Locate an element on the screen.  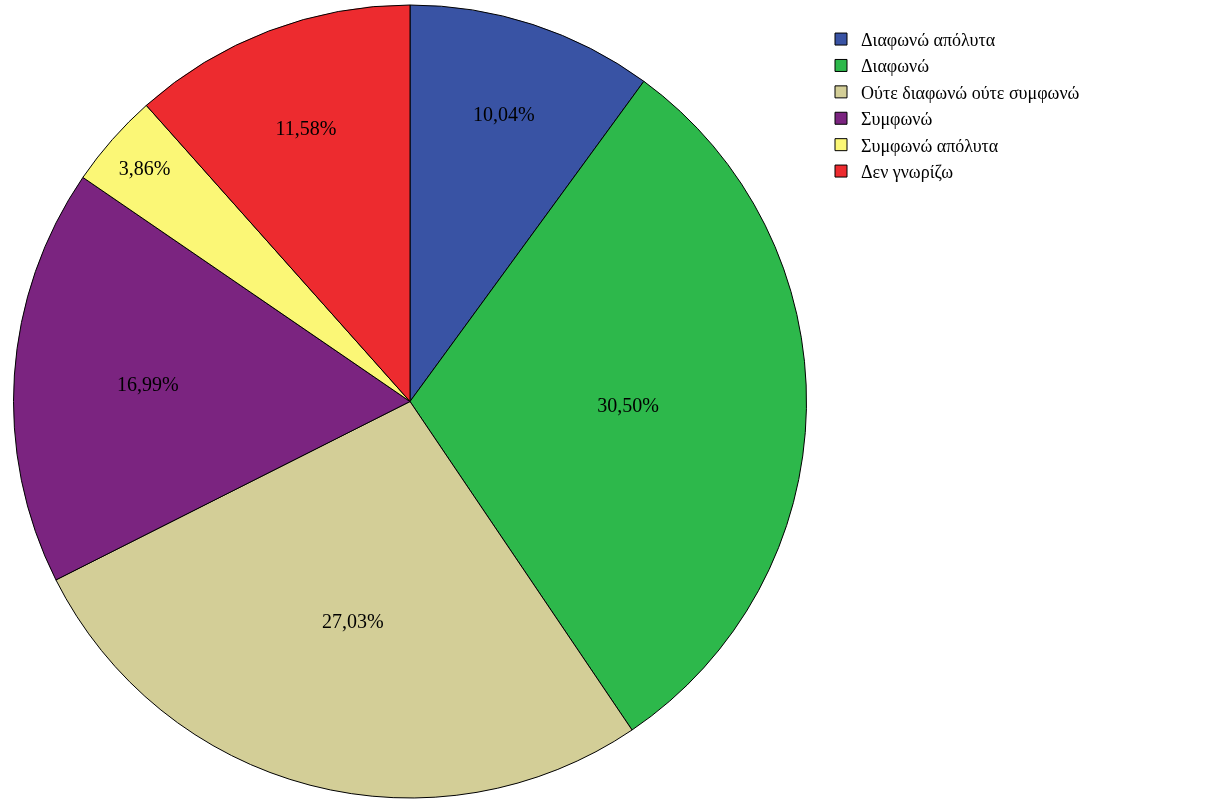
legend-label: Διαφωνώ is located at coordinates (895, 66).